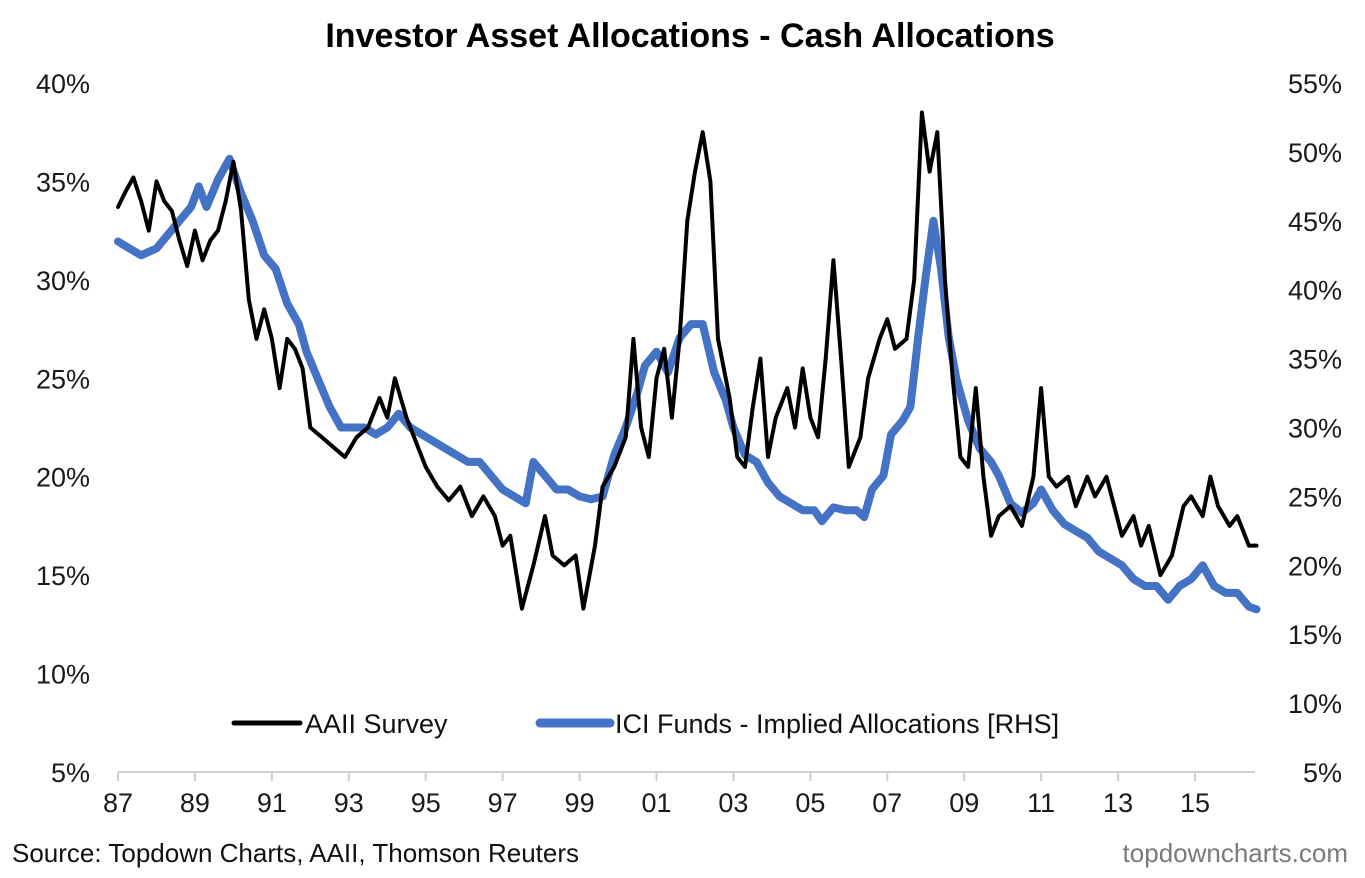 The width and height of the screenshot is (1365, 878). Describe the element at coordinates (349, 803) in the screenshot. I see `x-tick-label: 93` at that location.